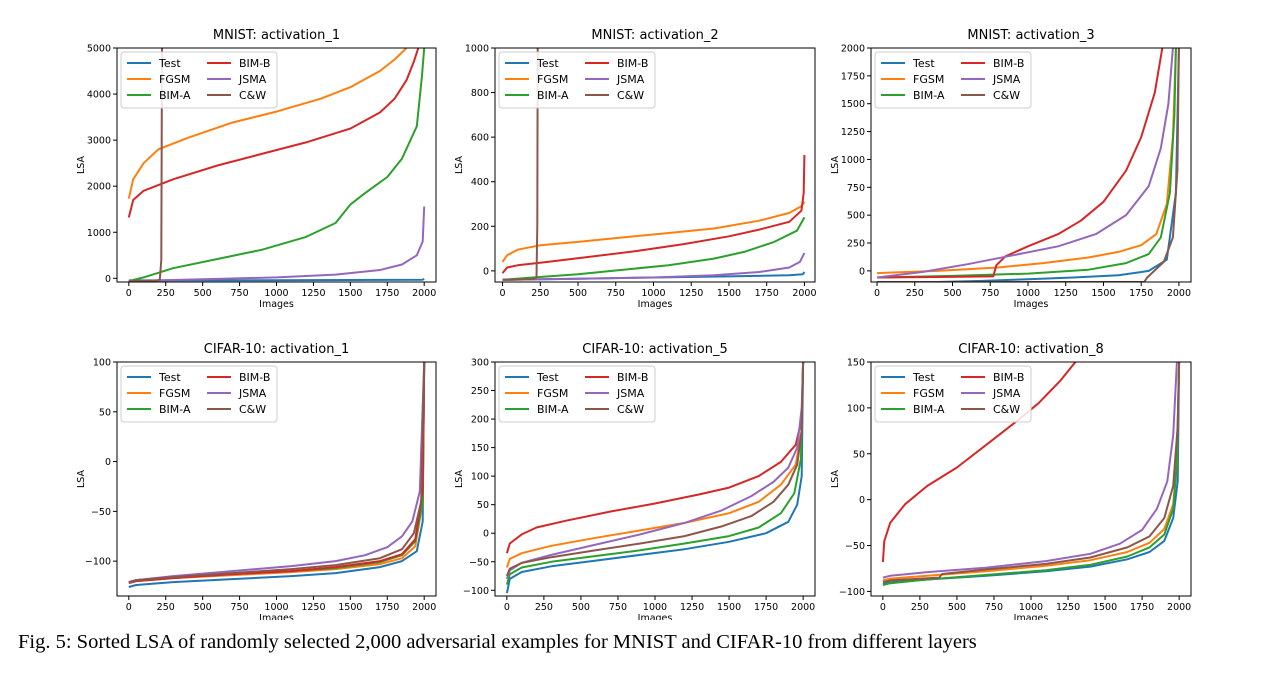  I want to click on y-tick-label: 50, so click(859, 454).